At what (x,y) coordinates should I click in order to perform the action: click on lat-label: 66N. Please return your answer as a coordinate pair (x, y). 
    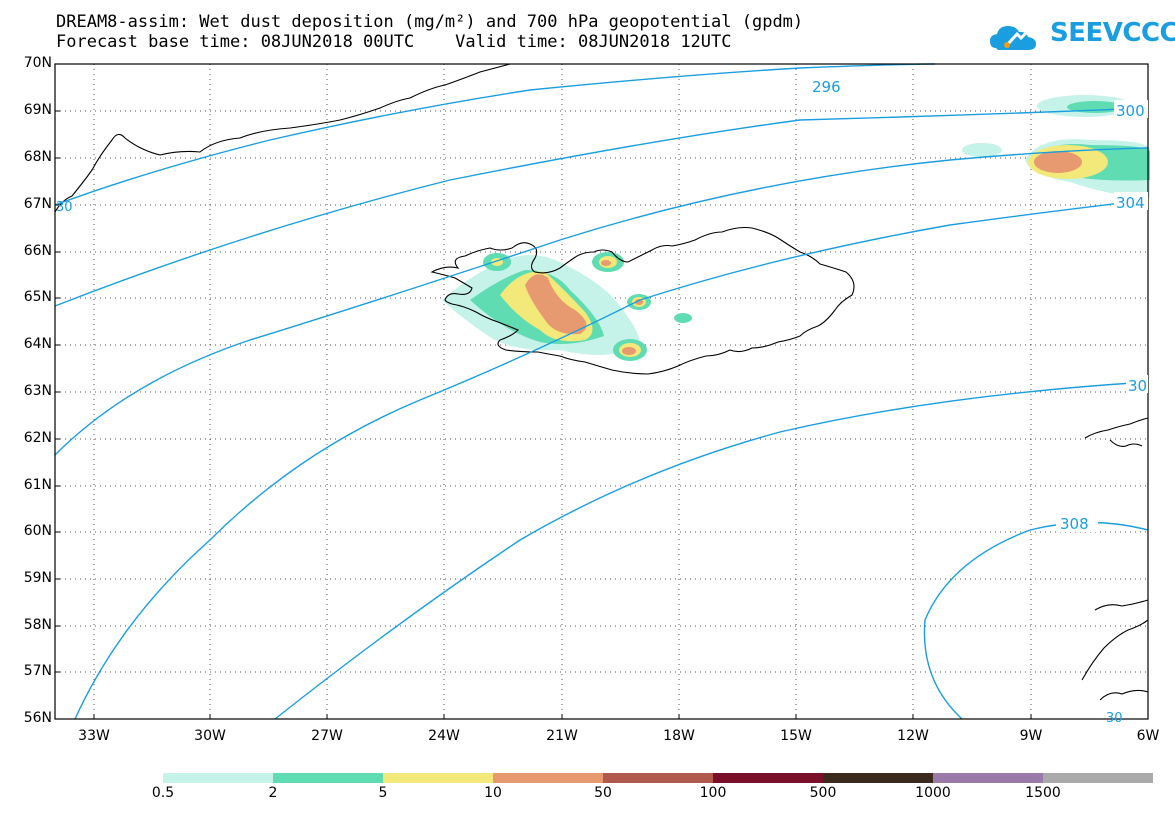
    Looking at the image, I should click on (37, 251).